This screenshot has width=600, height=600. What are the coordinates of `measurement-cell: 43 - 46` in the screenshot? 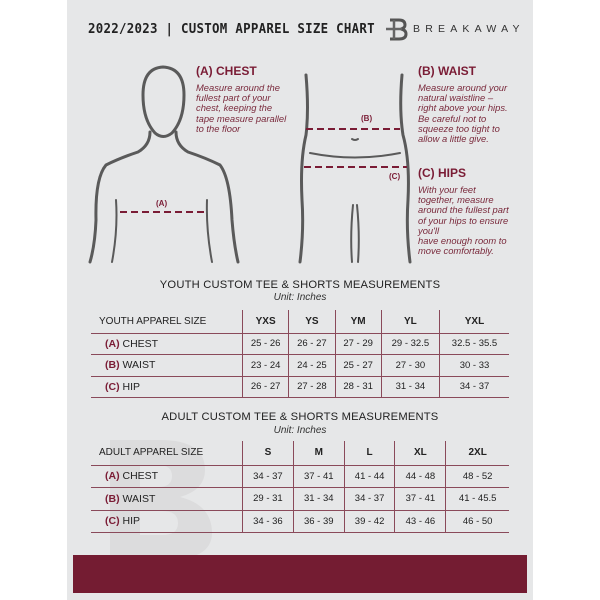 It's located at (420, 521).